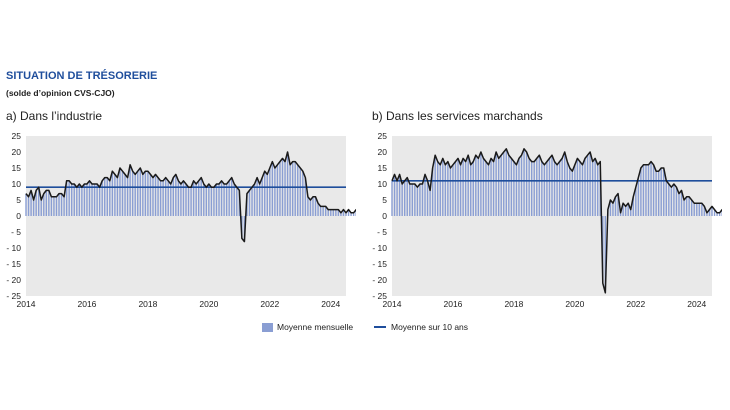  What do you see at coordinates (17, 136) in the screenshot?
I see `y-tick-label: 25` at bounding box center [17, 136].